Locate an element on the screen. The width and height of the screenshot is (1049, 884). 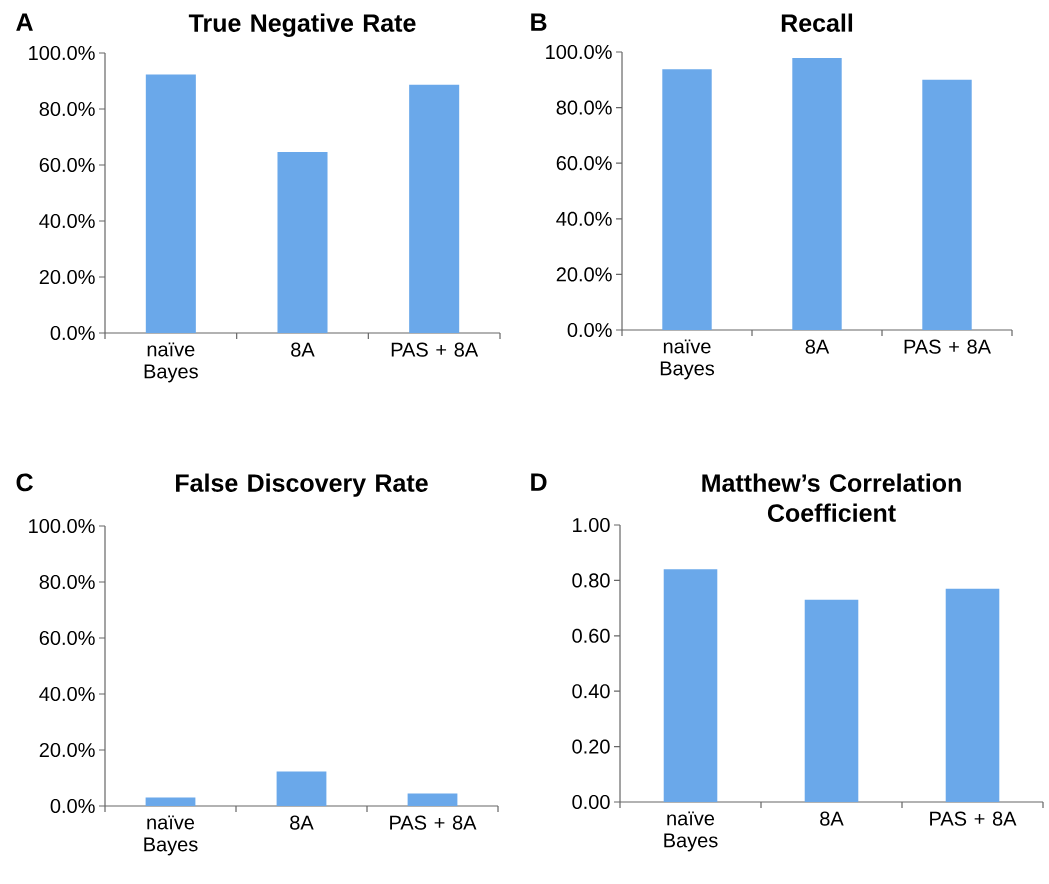
chart-title: False Discovery Rate is located at coordinates (302, 485).